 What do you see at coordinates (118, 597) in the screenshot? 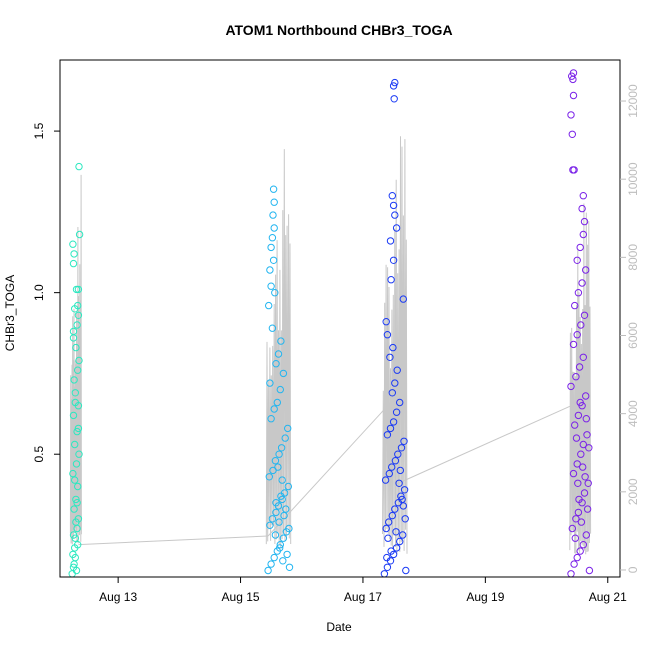
I see `x-tick-label-1: Aug 13` at bounding box center [118, 597].